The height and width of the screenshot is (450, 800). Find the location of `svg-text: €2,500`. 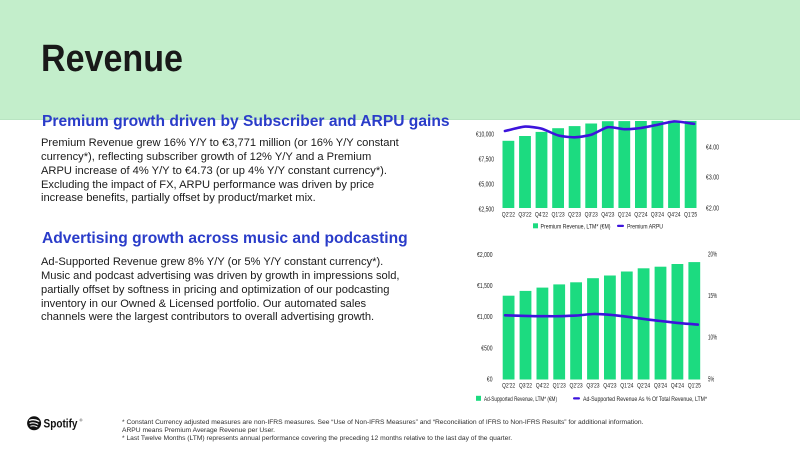

svg-text: €2,500 is located at coordinates (486, 209).